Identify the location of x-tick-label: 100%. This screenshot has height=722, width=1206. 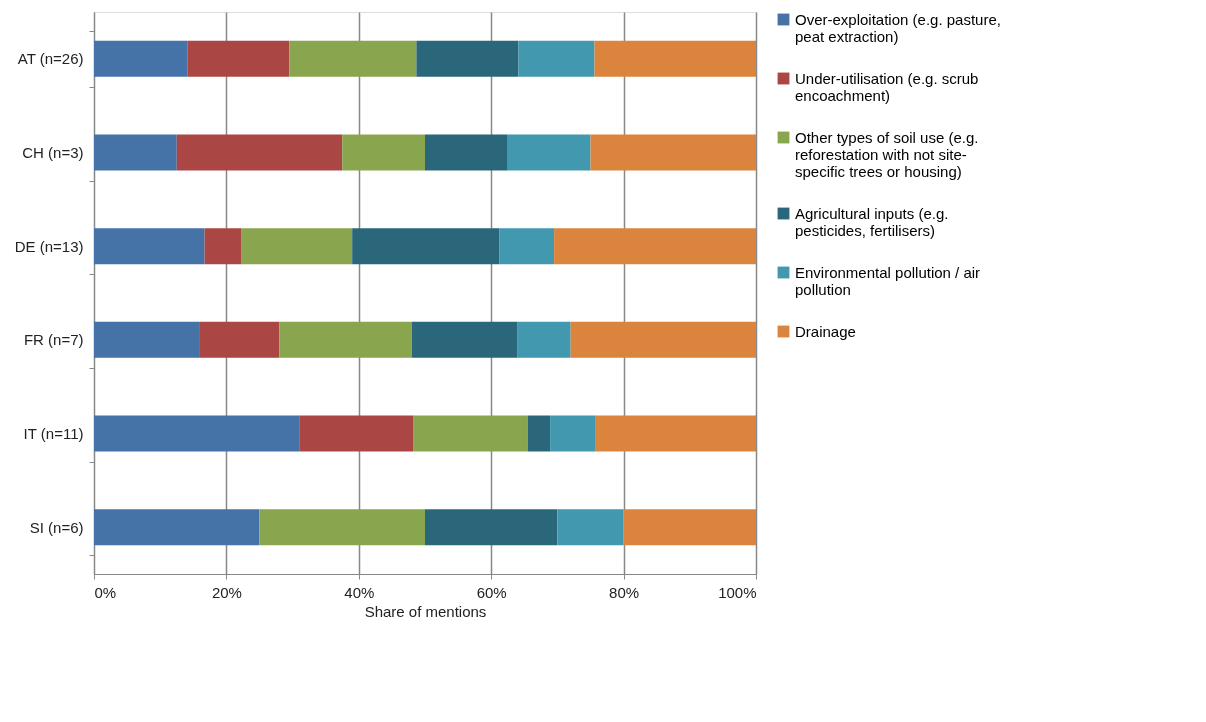
(737, 592).